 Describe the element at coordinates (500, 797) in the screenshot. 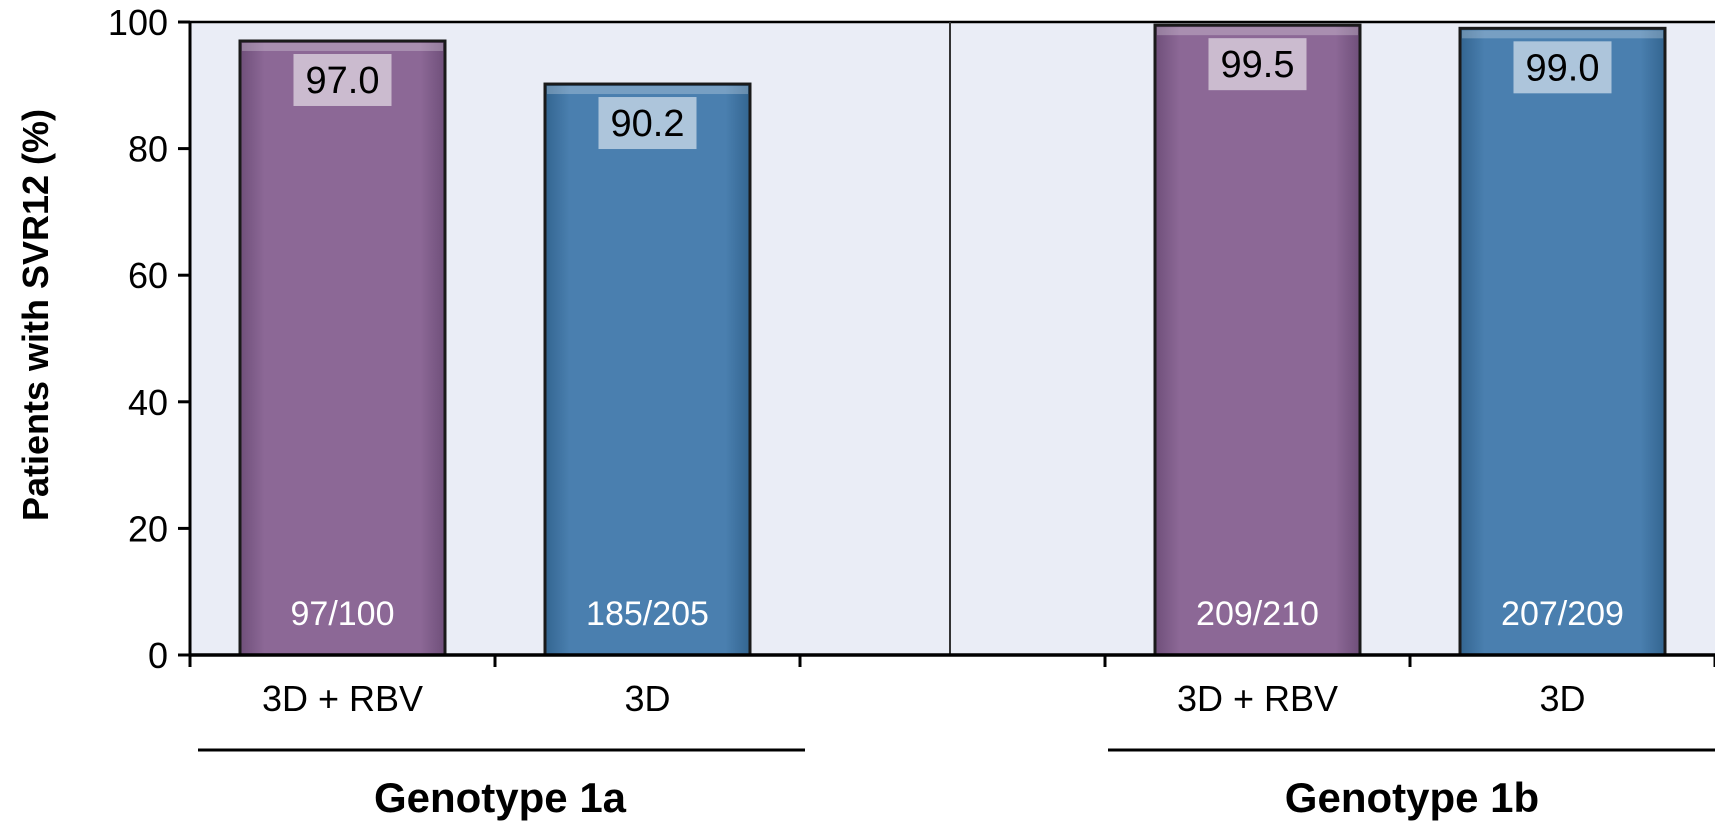

I see `group-label: Genotype 1a` at that location.